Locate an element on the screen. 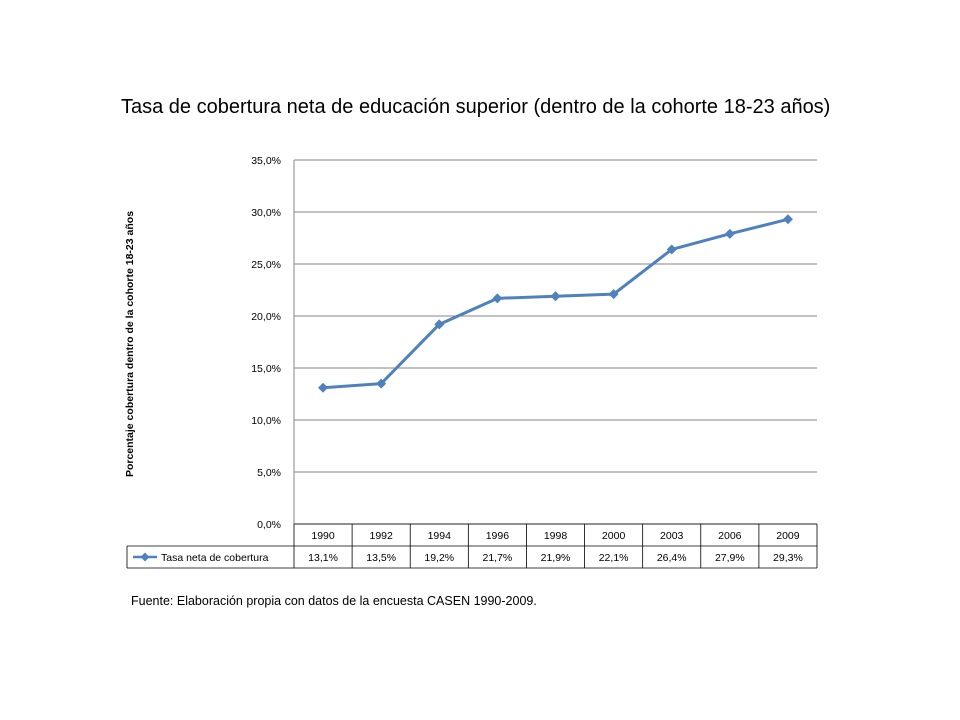 The height and width of the screenshot is (720, 960). x-tick-label: 2009 is located at coordinates (788, 536).